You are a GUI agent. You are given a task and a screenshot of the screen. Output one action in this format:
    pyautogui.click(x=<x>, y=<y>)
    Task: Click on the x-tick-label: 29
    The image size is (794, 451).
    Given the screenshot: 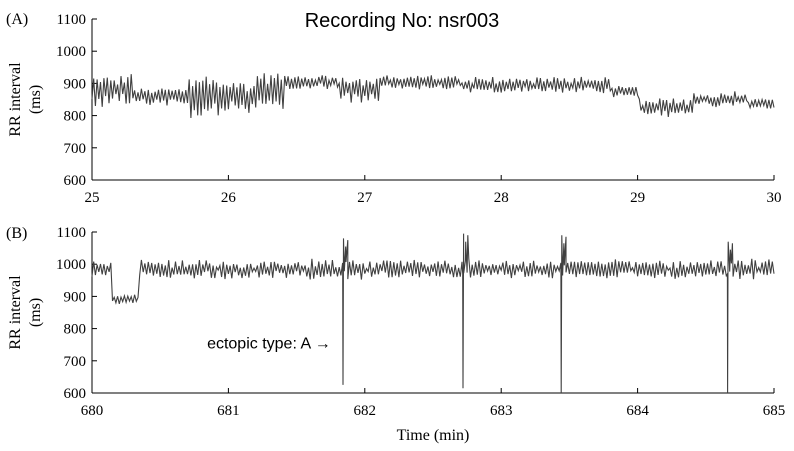 What is the action you would take?
    pyautogui.click(x=637, y=198)
    